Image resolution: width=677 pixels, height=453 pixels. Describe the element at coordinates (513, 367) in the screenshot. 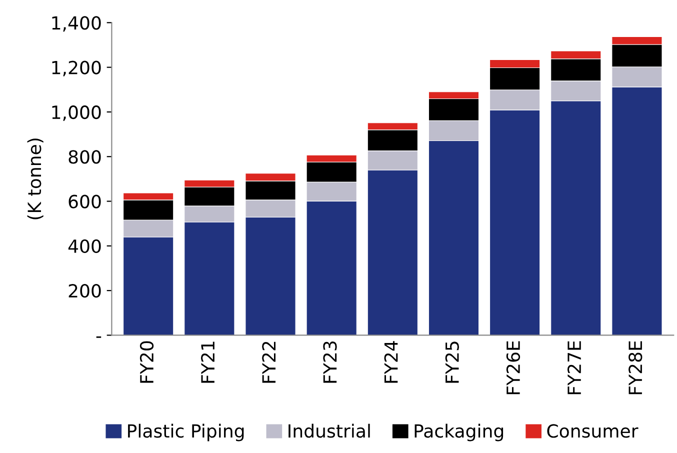

I see `x-tick-label: FY26E` at that location.